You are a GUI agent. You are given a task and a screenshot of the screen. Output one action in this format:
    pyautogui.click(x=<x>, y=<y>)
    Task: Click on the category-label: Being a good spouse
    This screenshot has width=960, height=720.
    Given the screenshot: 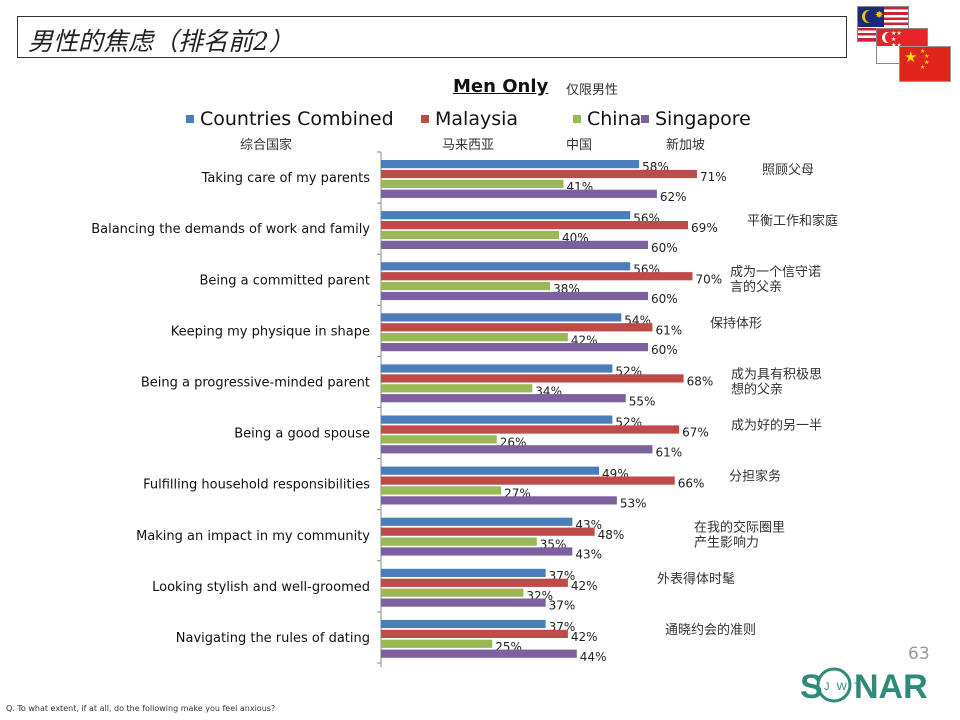 What is the action you would take?
    pyautogui.click(x=302, y=434)
    